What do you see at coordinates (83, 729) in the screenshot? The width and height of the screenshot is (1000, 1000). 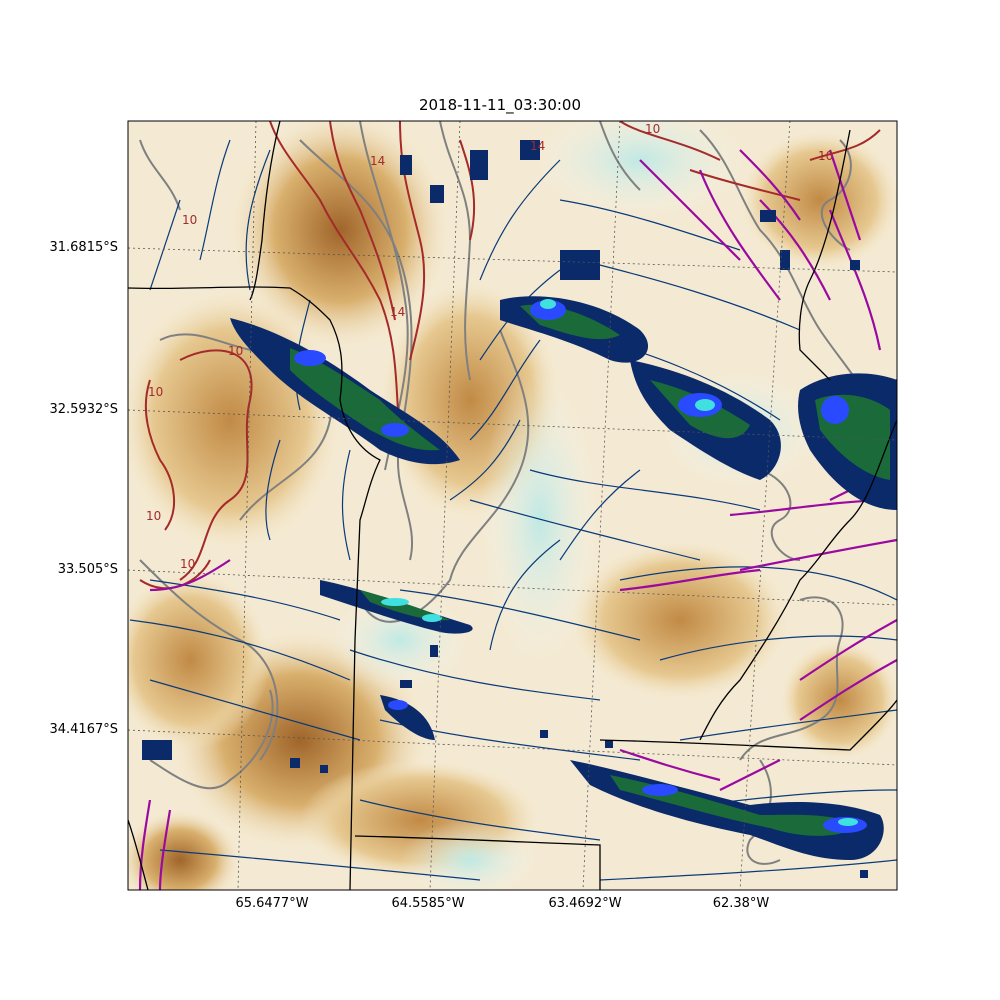 I see `lat-label: 34.4167°S` at bounding box center [83, 729].